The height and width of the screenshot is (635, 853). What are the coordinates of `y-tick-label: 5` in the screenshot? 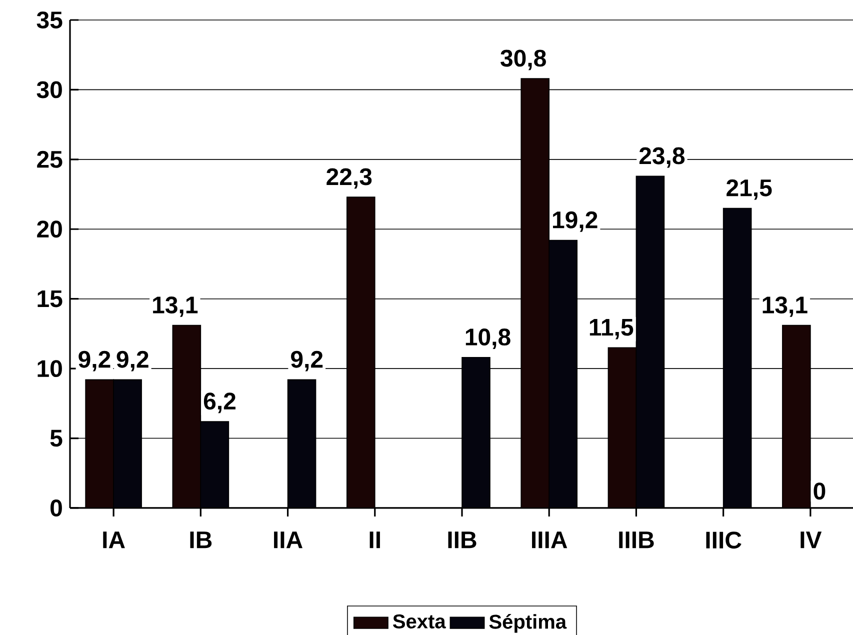 It's located at (56, 438).